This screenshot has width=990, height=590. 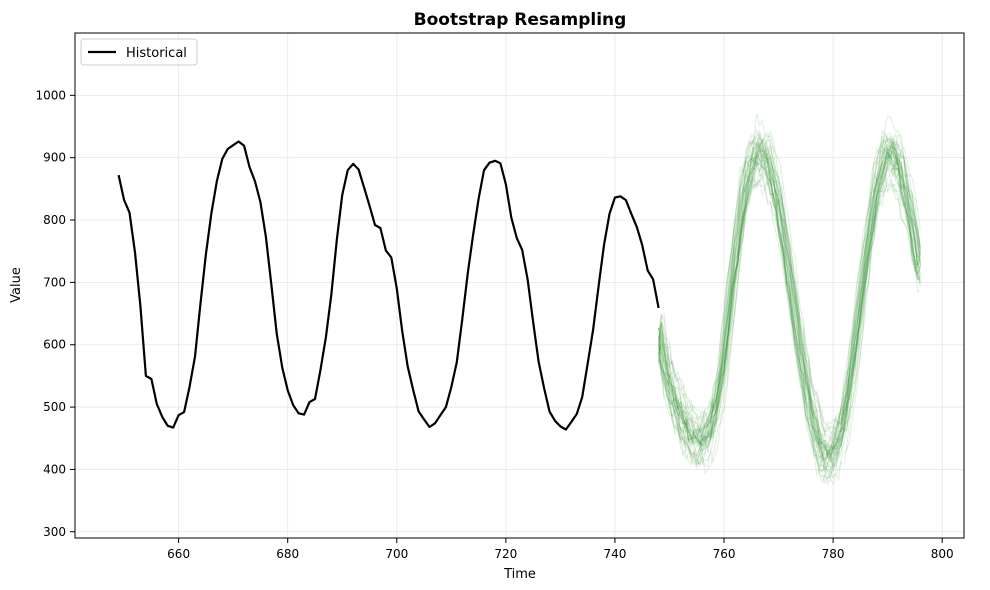 What do you see at coordinates (54, 220) in the screenshot?
I see `y-tick-label: 800` at bounding box center [54, 220].